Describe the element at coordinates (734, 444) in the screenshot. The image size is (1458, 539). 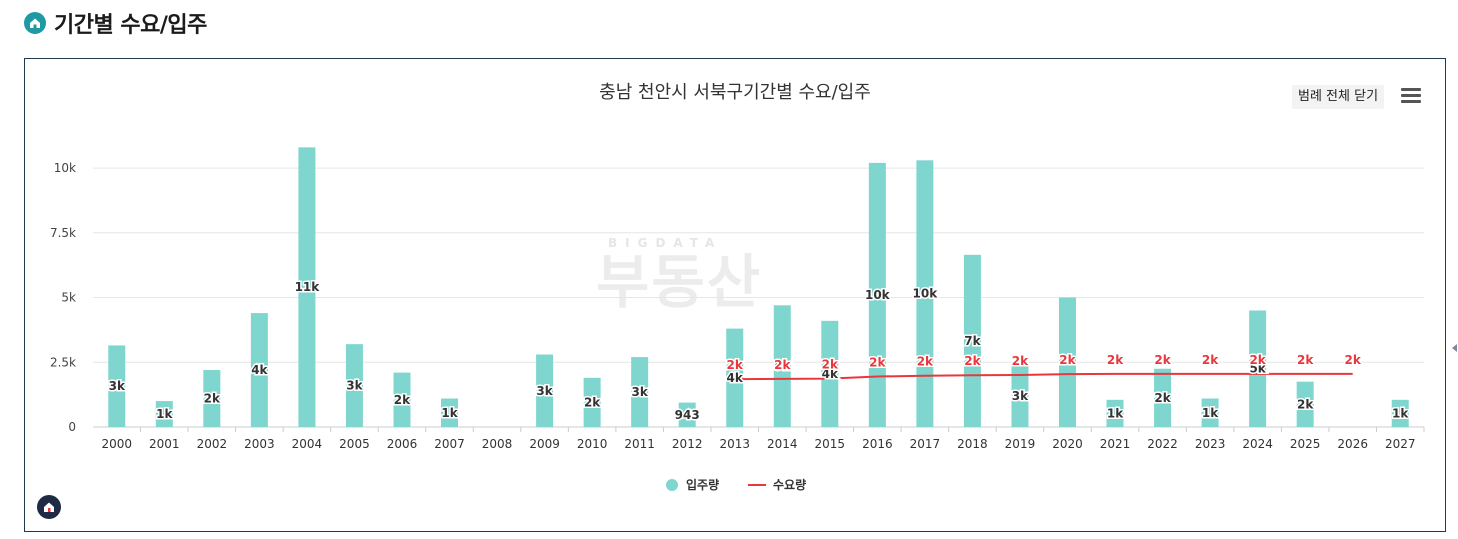
I see `x-tick-label: 2013` at that location.